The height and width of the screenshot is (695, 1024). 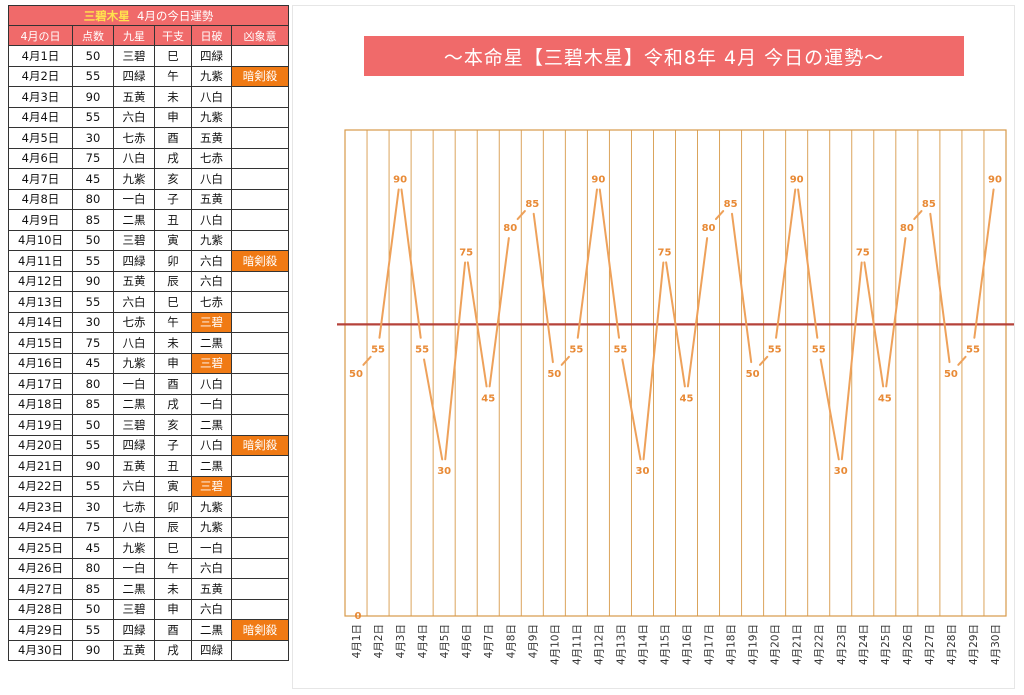 I want to click on table-header-row: 4月の日 点数 九星 干支 日破 凶象意, so click(x=149, y=35).